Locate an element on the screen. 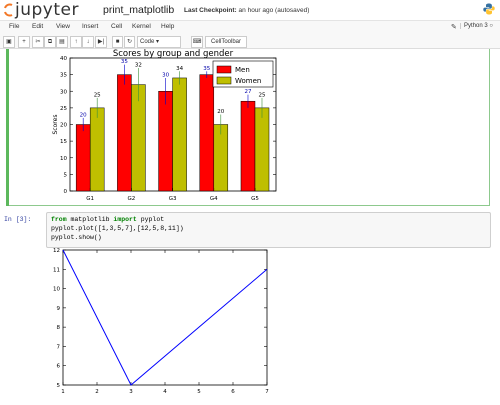  x-tick-label: 5 is located at coordinates (199, 392).